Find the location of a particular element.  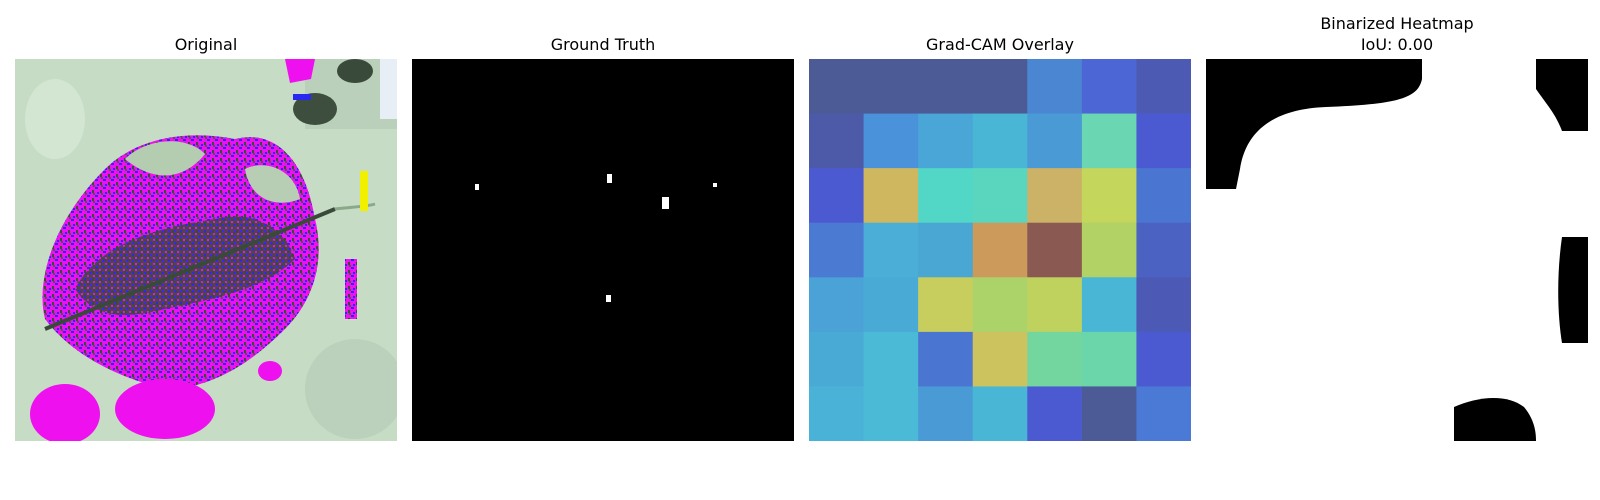

panel-title-binarized: Binarized Heatmap IoU: 0.00 is located at coordinates (1397, 34).